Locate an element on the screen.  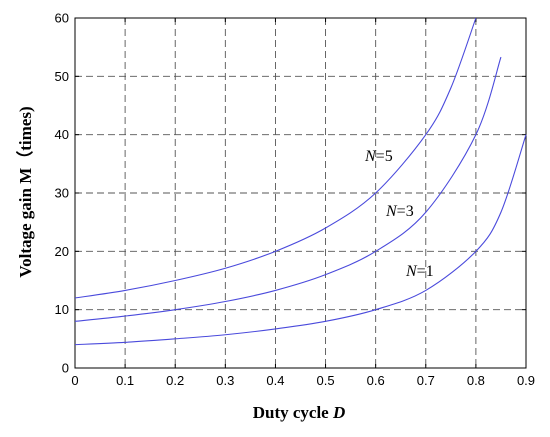
x-tick-label: 0.2 is located at coordinates (175, 380).